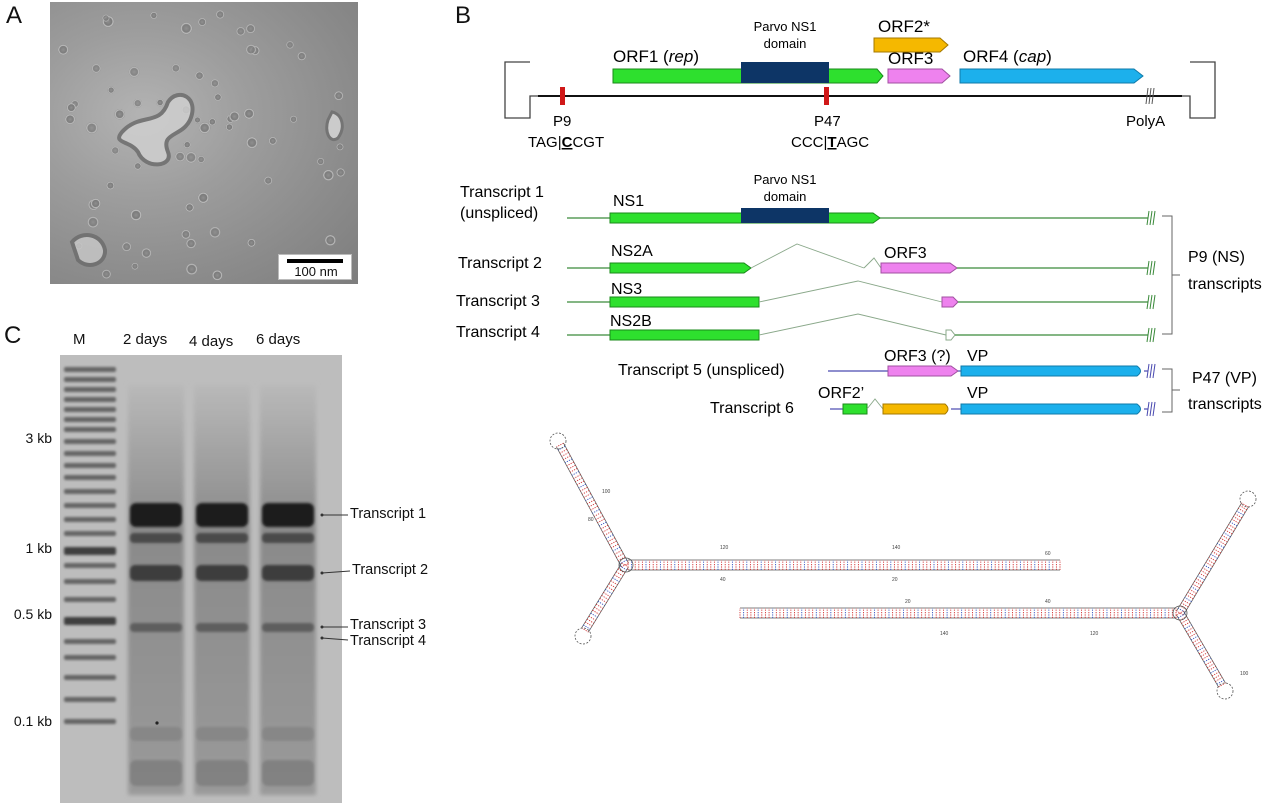 The height and width of the screenshot is (807, 1280). I want to click on scale-bar-box: 100 nm, so click(315, 267).